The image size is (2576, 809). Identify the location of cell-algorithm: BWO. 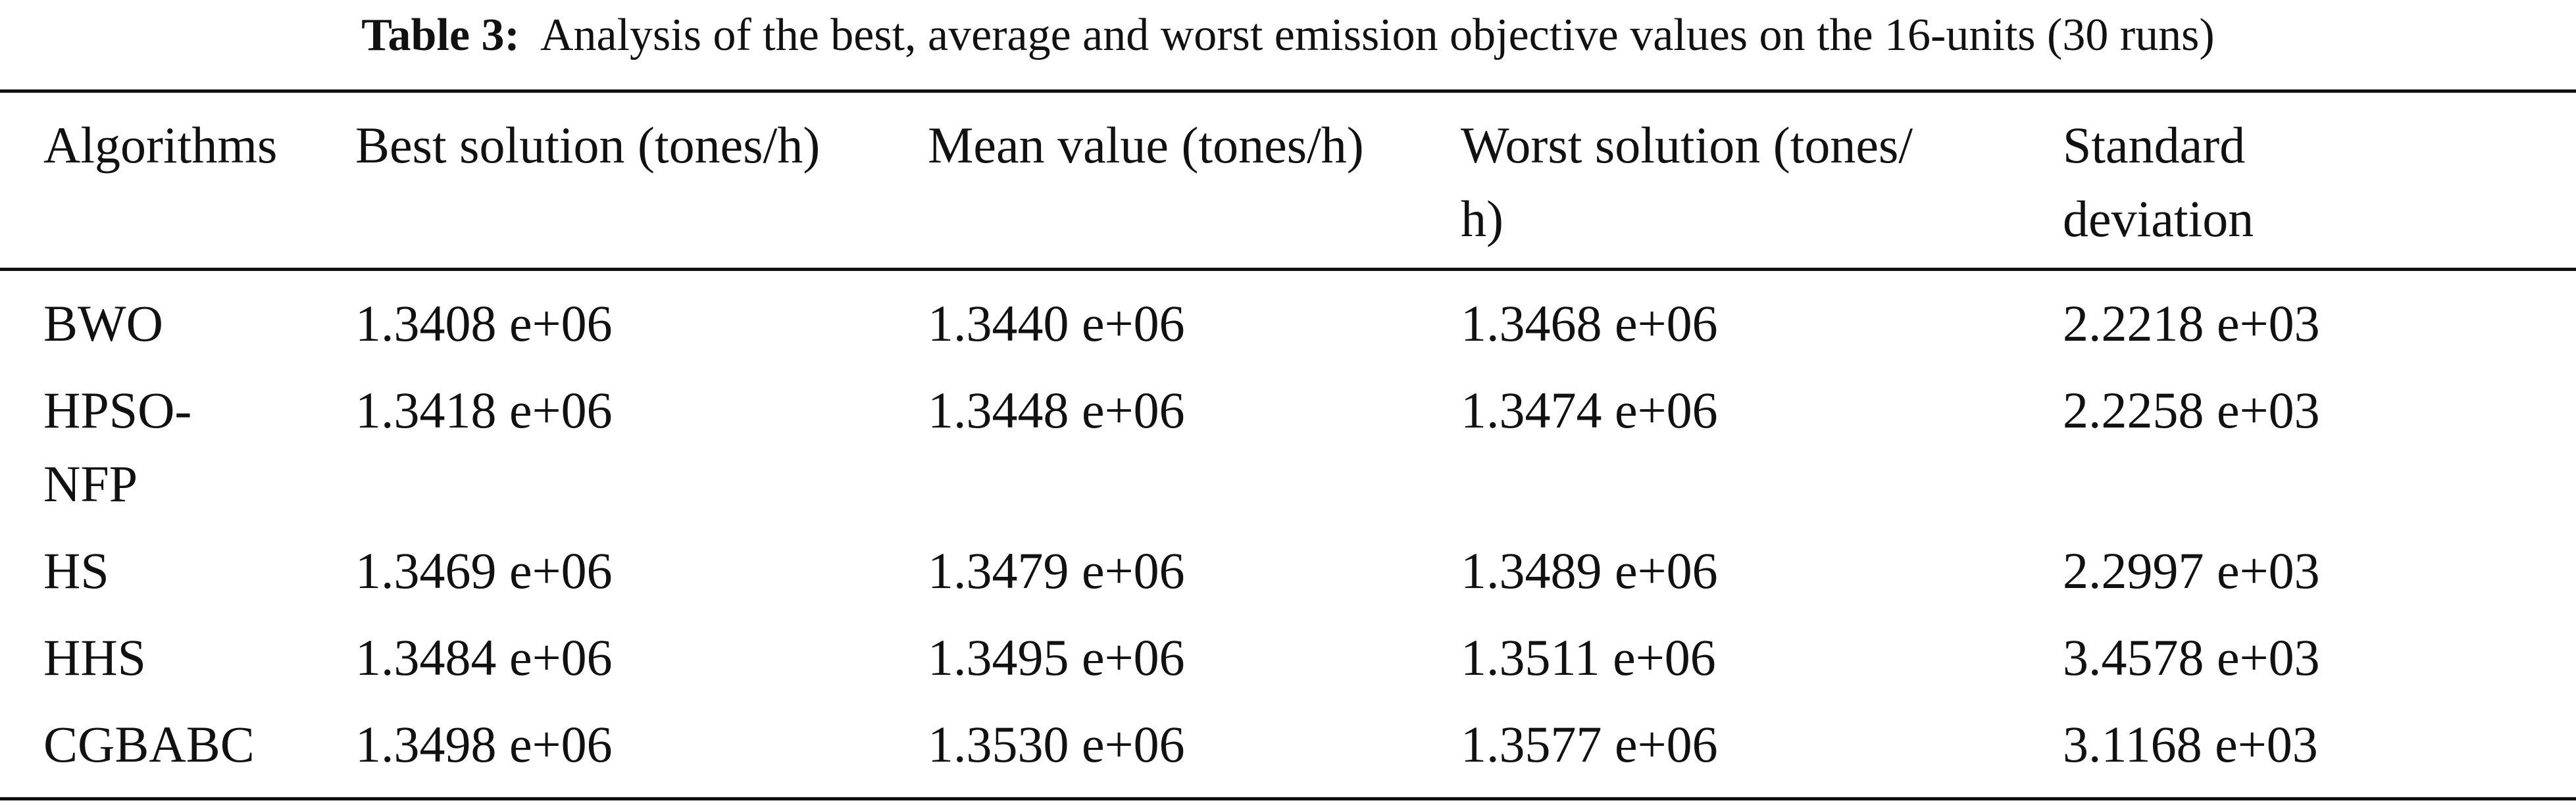
(103, 323).